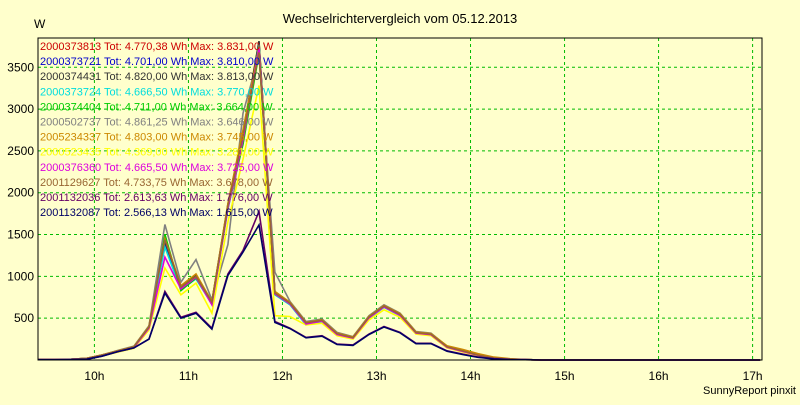 Image resolution: width=800 pixels, height=405 pixels. I want to click on y-tick-label-0: 500, so click(24, 318).